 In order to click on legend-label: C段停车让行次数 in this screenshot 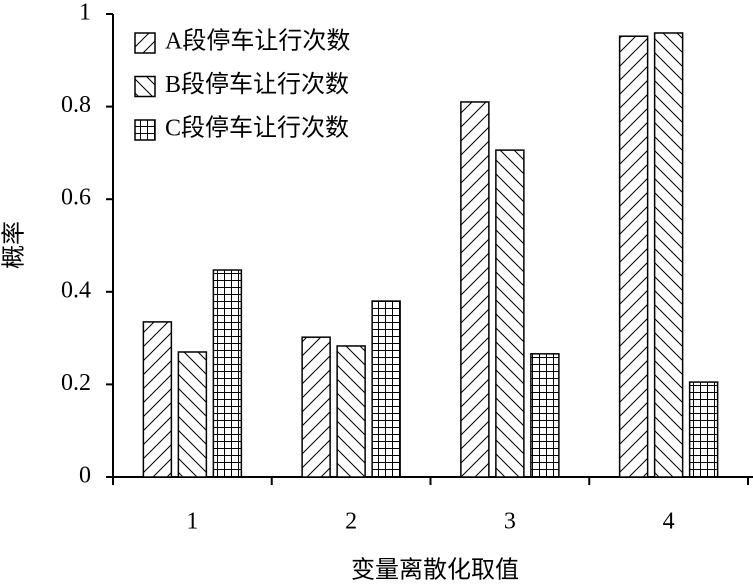, I will do `click(257, 128)`.